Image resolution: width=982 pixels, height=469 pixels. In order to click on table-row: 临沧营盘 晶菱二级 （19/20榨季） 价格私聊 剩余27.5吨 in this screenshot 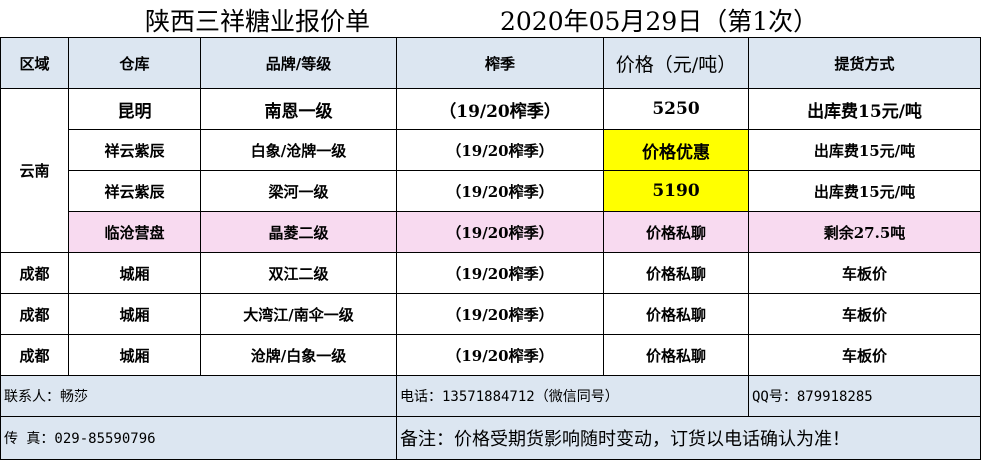, I will do `click(491, 232)`.